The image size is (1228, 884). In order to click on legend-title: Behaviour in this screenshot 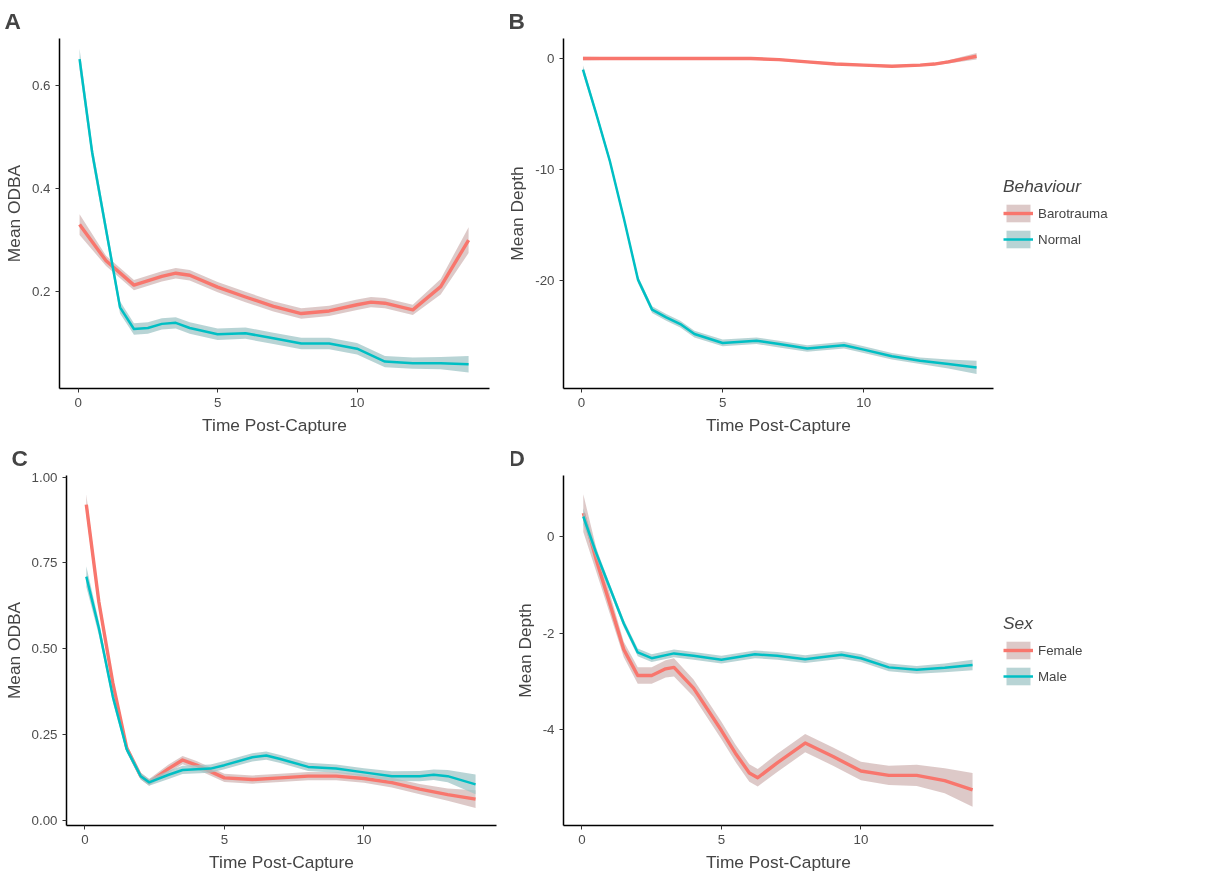, I will do `click(1043, 186)`.